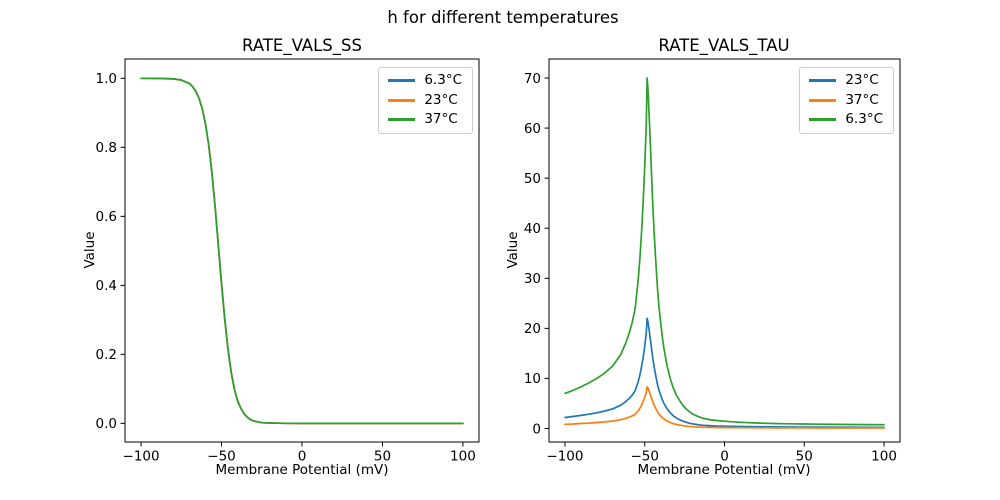  What do you see at coordinates (536, 429) in the screenshot?
I see `y-tick-label: 0` at bounding box center [536, 429].